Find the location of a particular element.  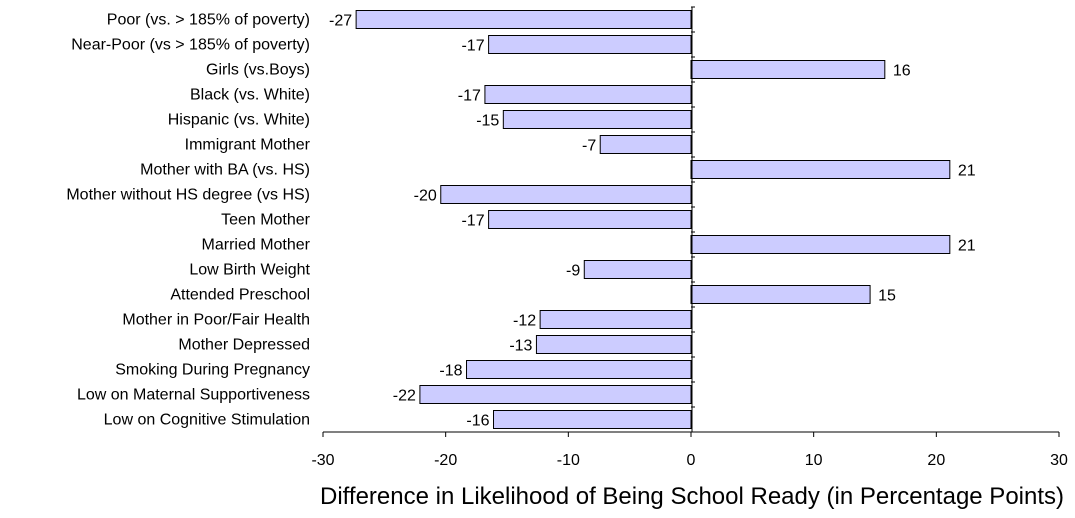

category-label: Low on Cognitive Stimulation is located at coordinates (207, 420).